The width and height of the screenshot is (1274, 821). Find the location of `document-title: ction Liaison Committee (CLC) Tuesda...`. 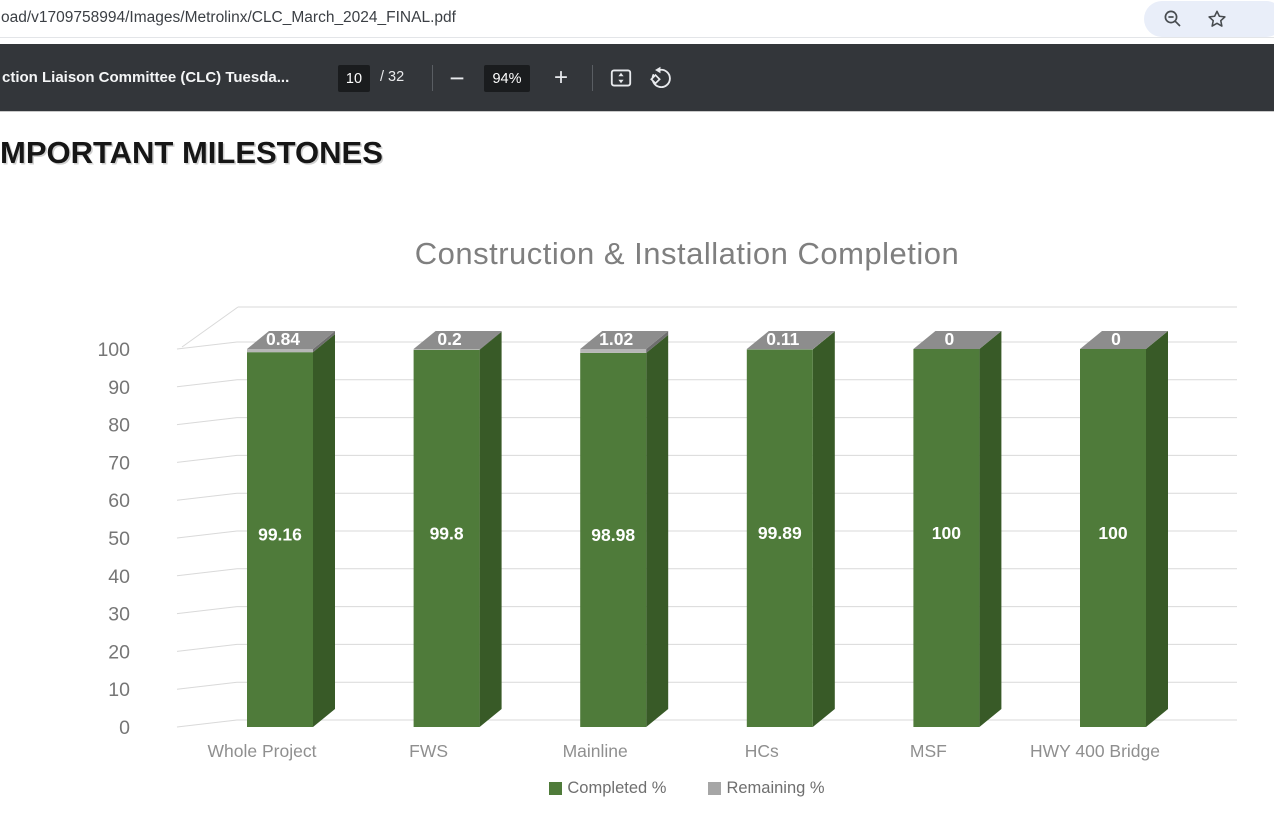

document-title: ction Liaison Committee (CLC) Tuesda... is located at coordinates (146, 77).